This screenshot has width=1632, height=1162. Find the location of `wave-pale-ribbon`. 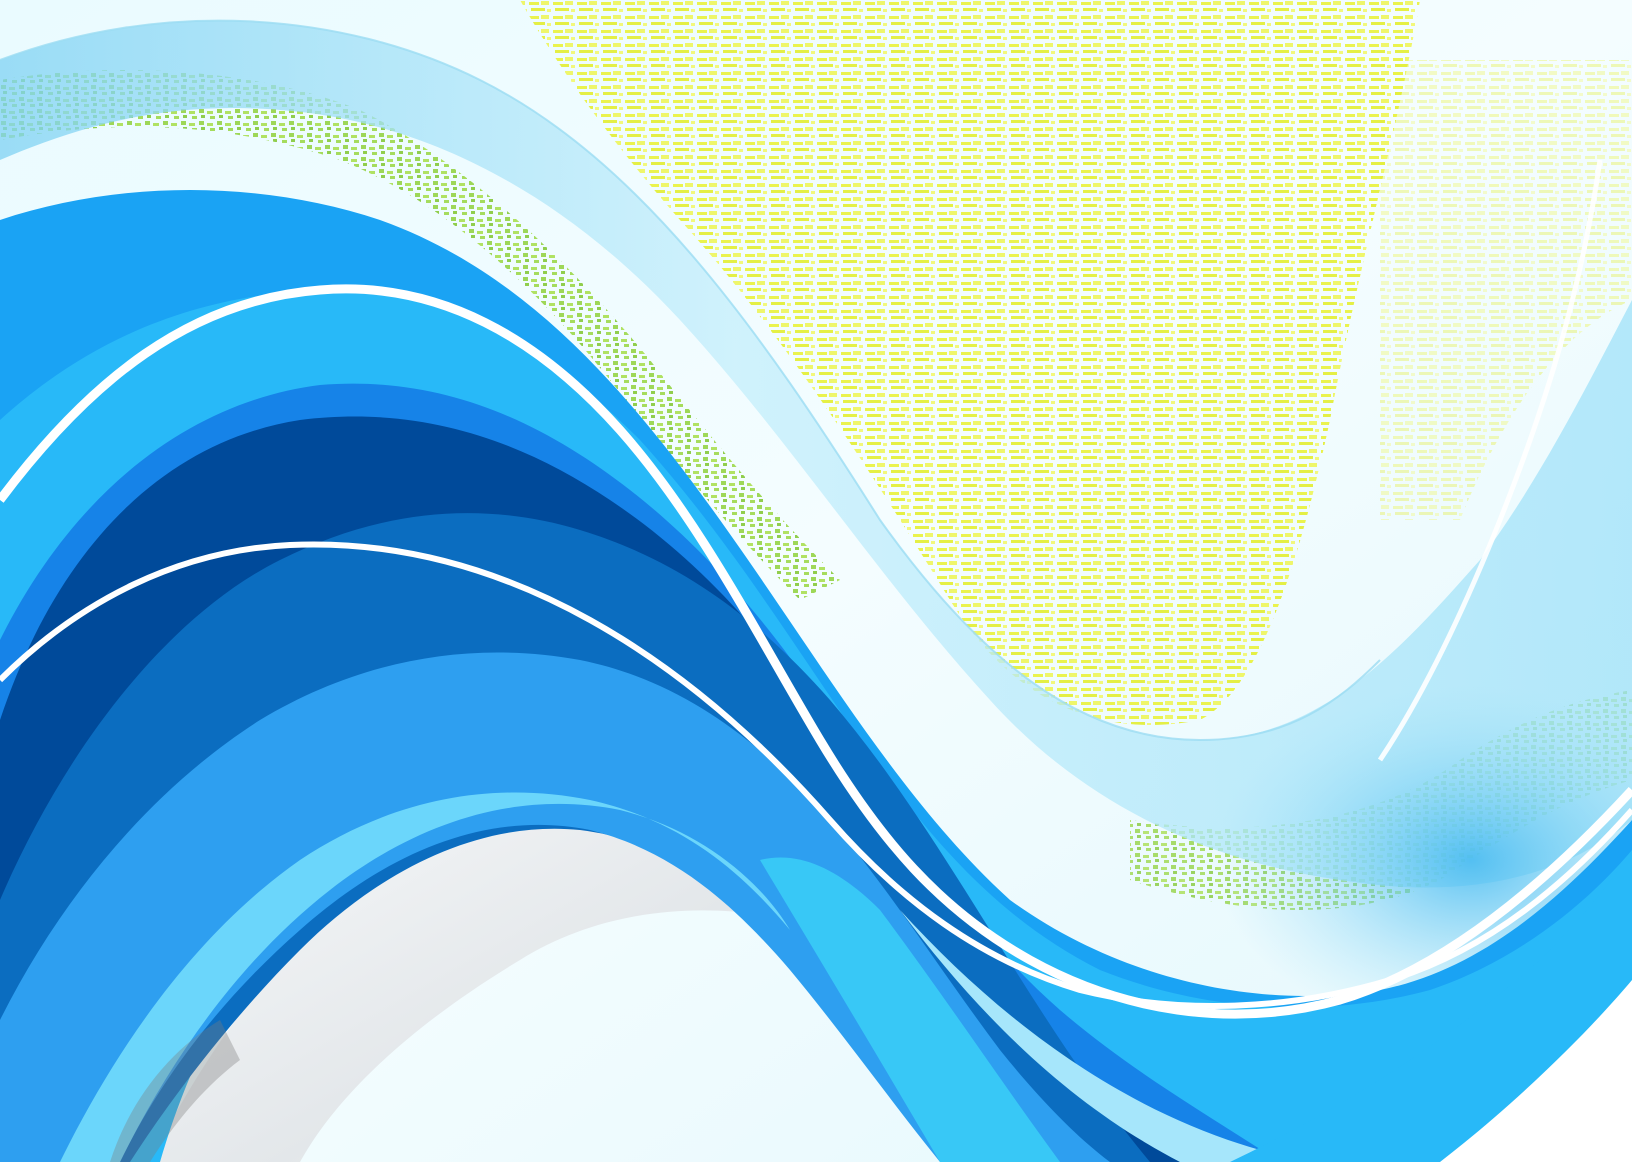

wave-pale-ribbon is located at coordinates (1266, 1036).